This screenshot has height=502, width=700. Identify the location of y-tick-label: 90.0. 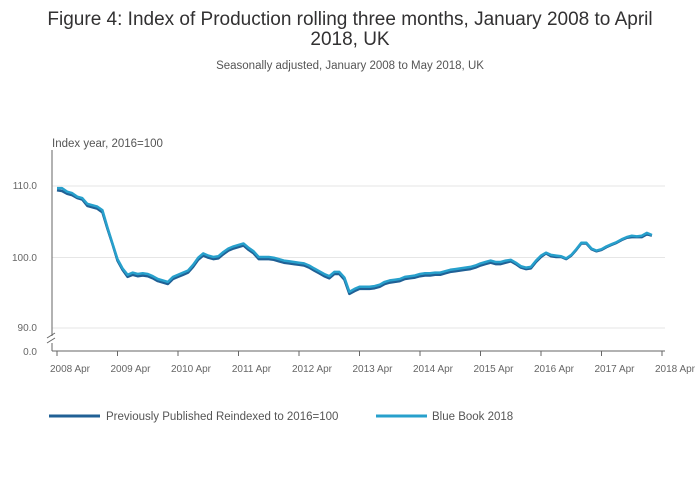
(28, 328).